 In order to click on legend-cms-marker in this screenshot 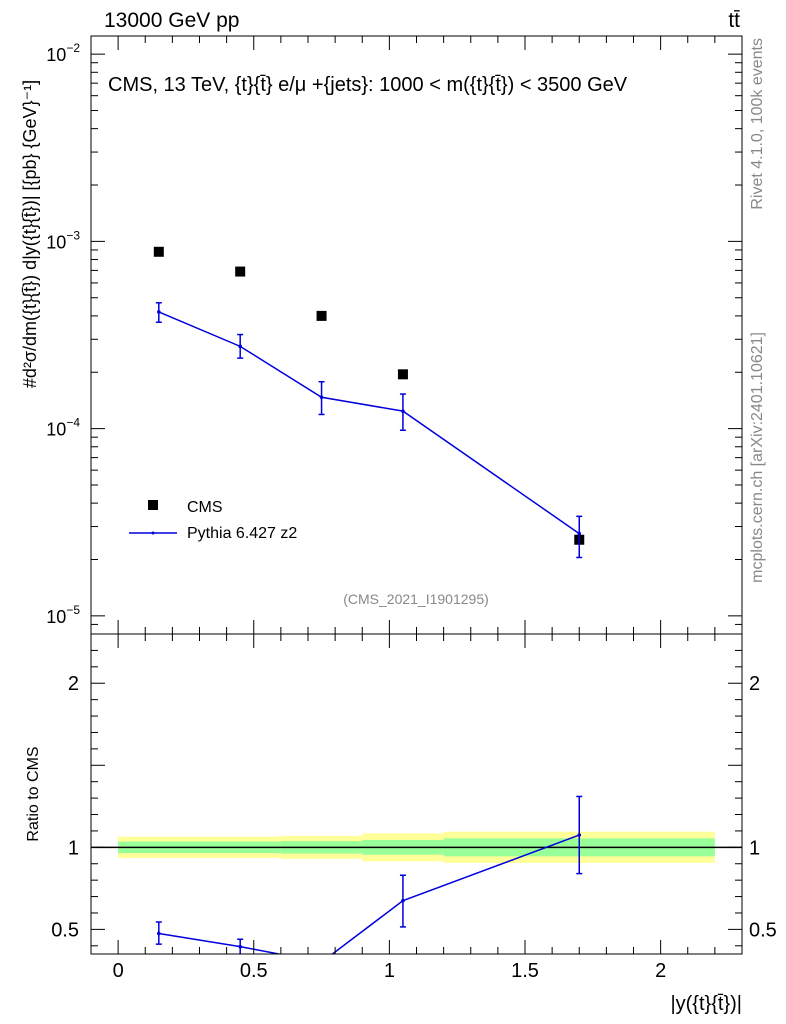, I will do `click(153, 505)`.